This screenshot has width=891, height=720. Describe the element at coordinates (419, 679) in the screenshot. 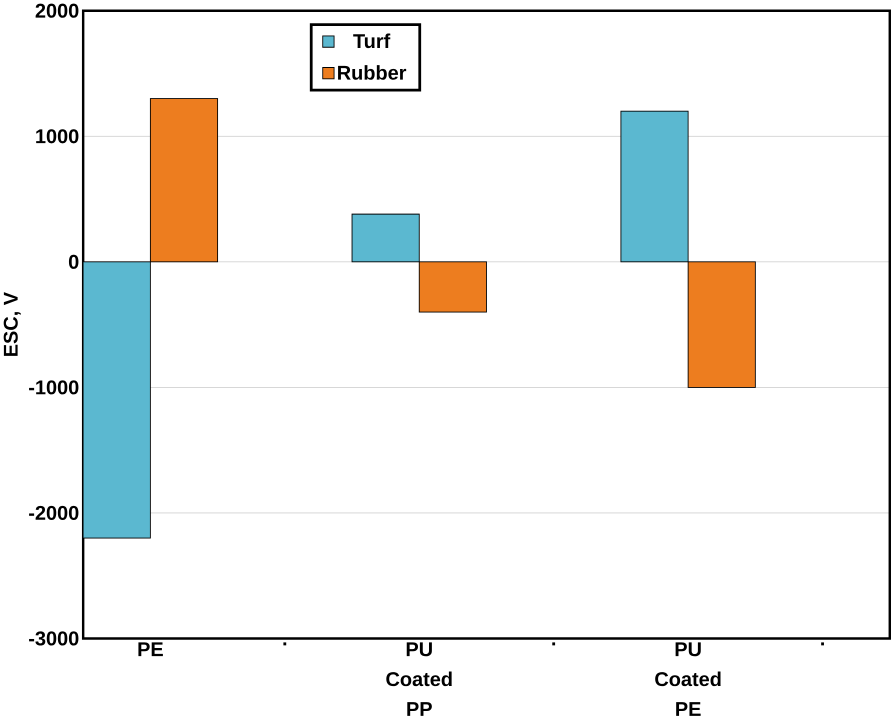

I see `x-tick-label: PU Coated PP` at that location.